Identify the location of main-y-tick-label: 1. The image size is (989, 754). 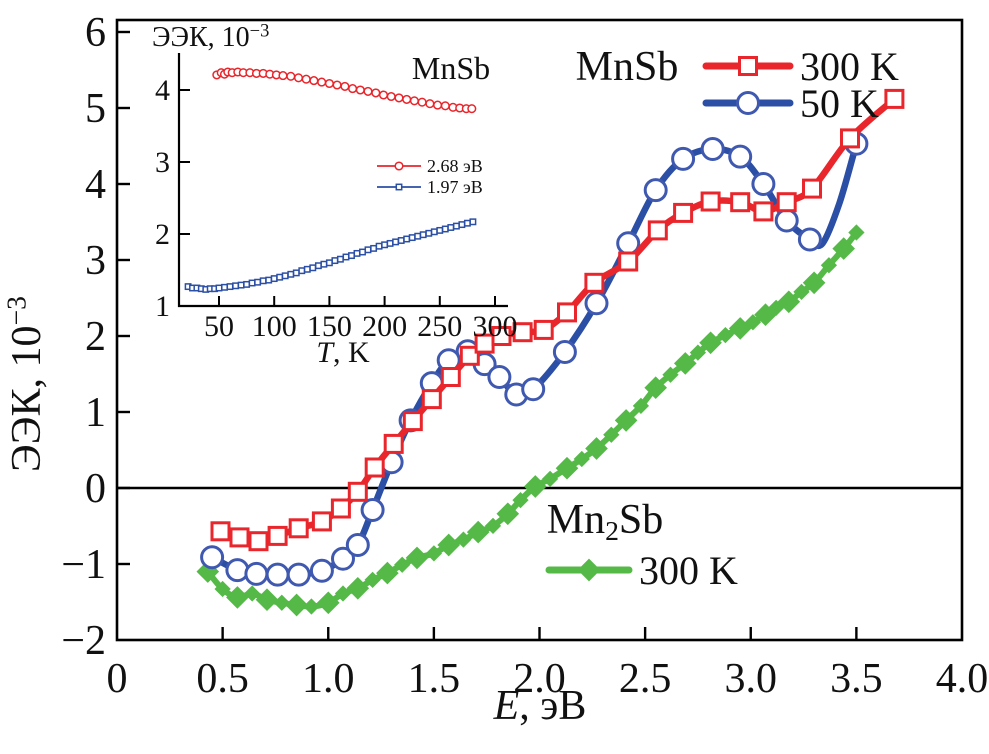
(95, 413).